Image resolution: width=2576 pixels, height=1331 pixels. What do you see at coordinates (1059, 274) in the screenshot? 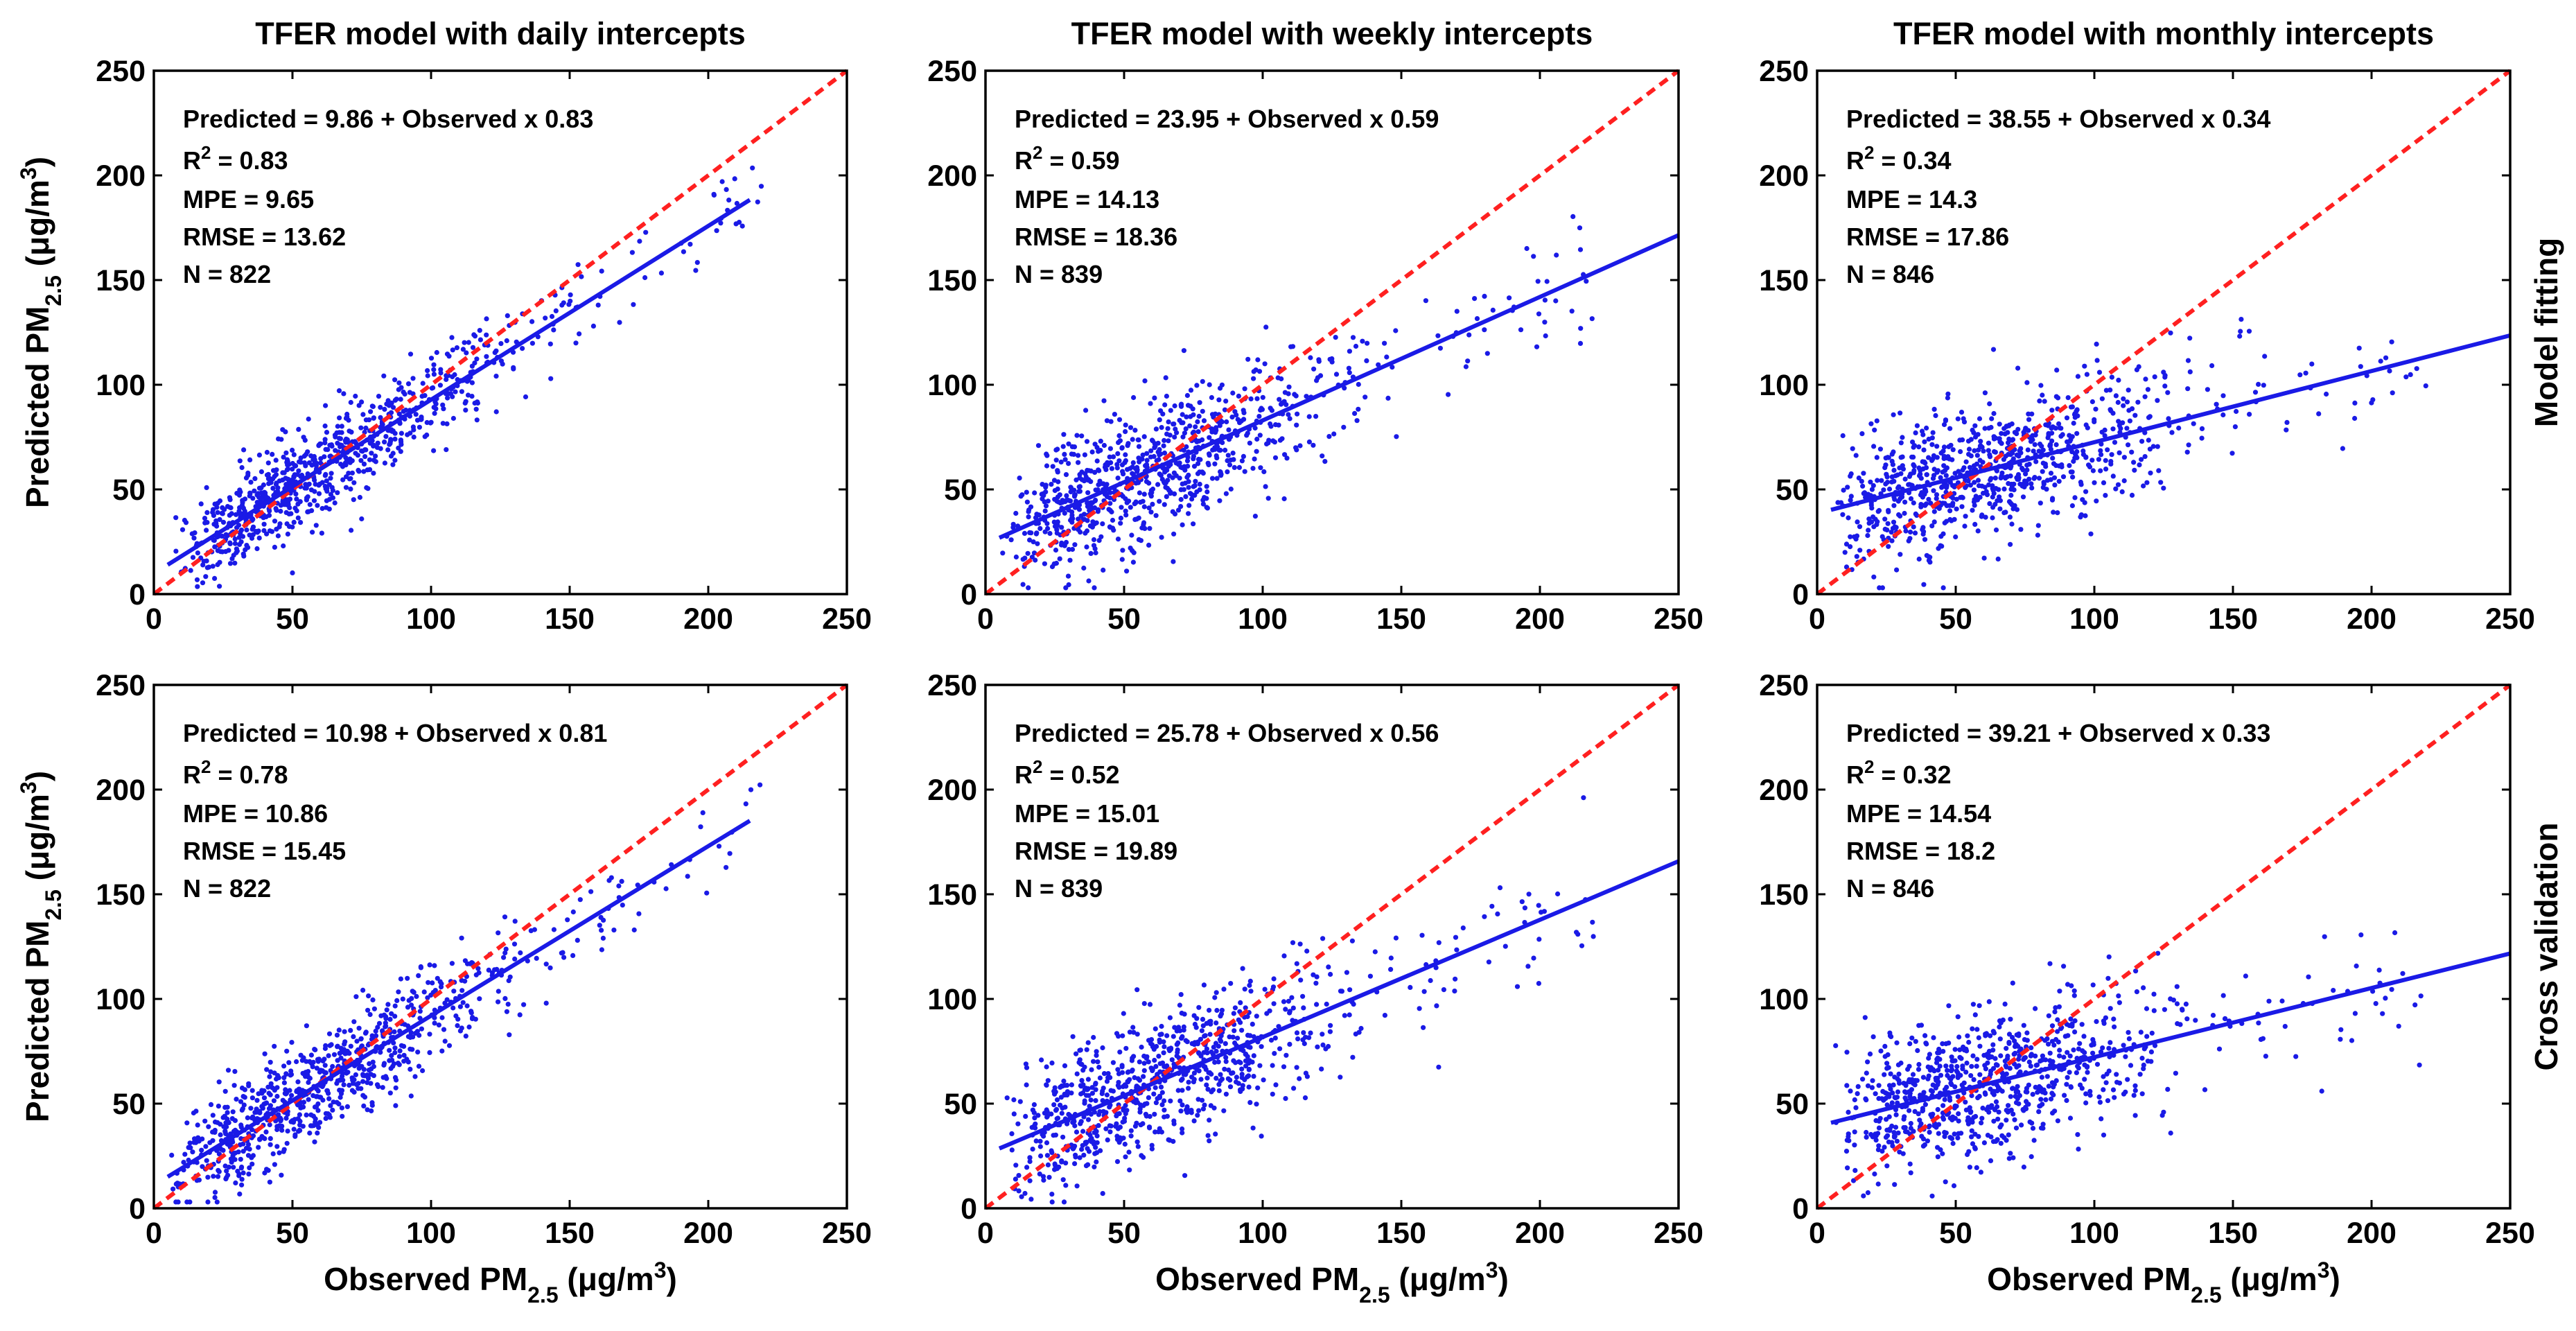
I see `sample-count: N = 839` at bounding box center [1059, 274].